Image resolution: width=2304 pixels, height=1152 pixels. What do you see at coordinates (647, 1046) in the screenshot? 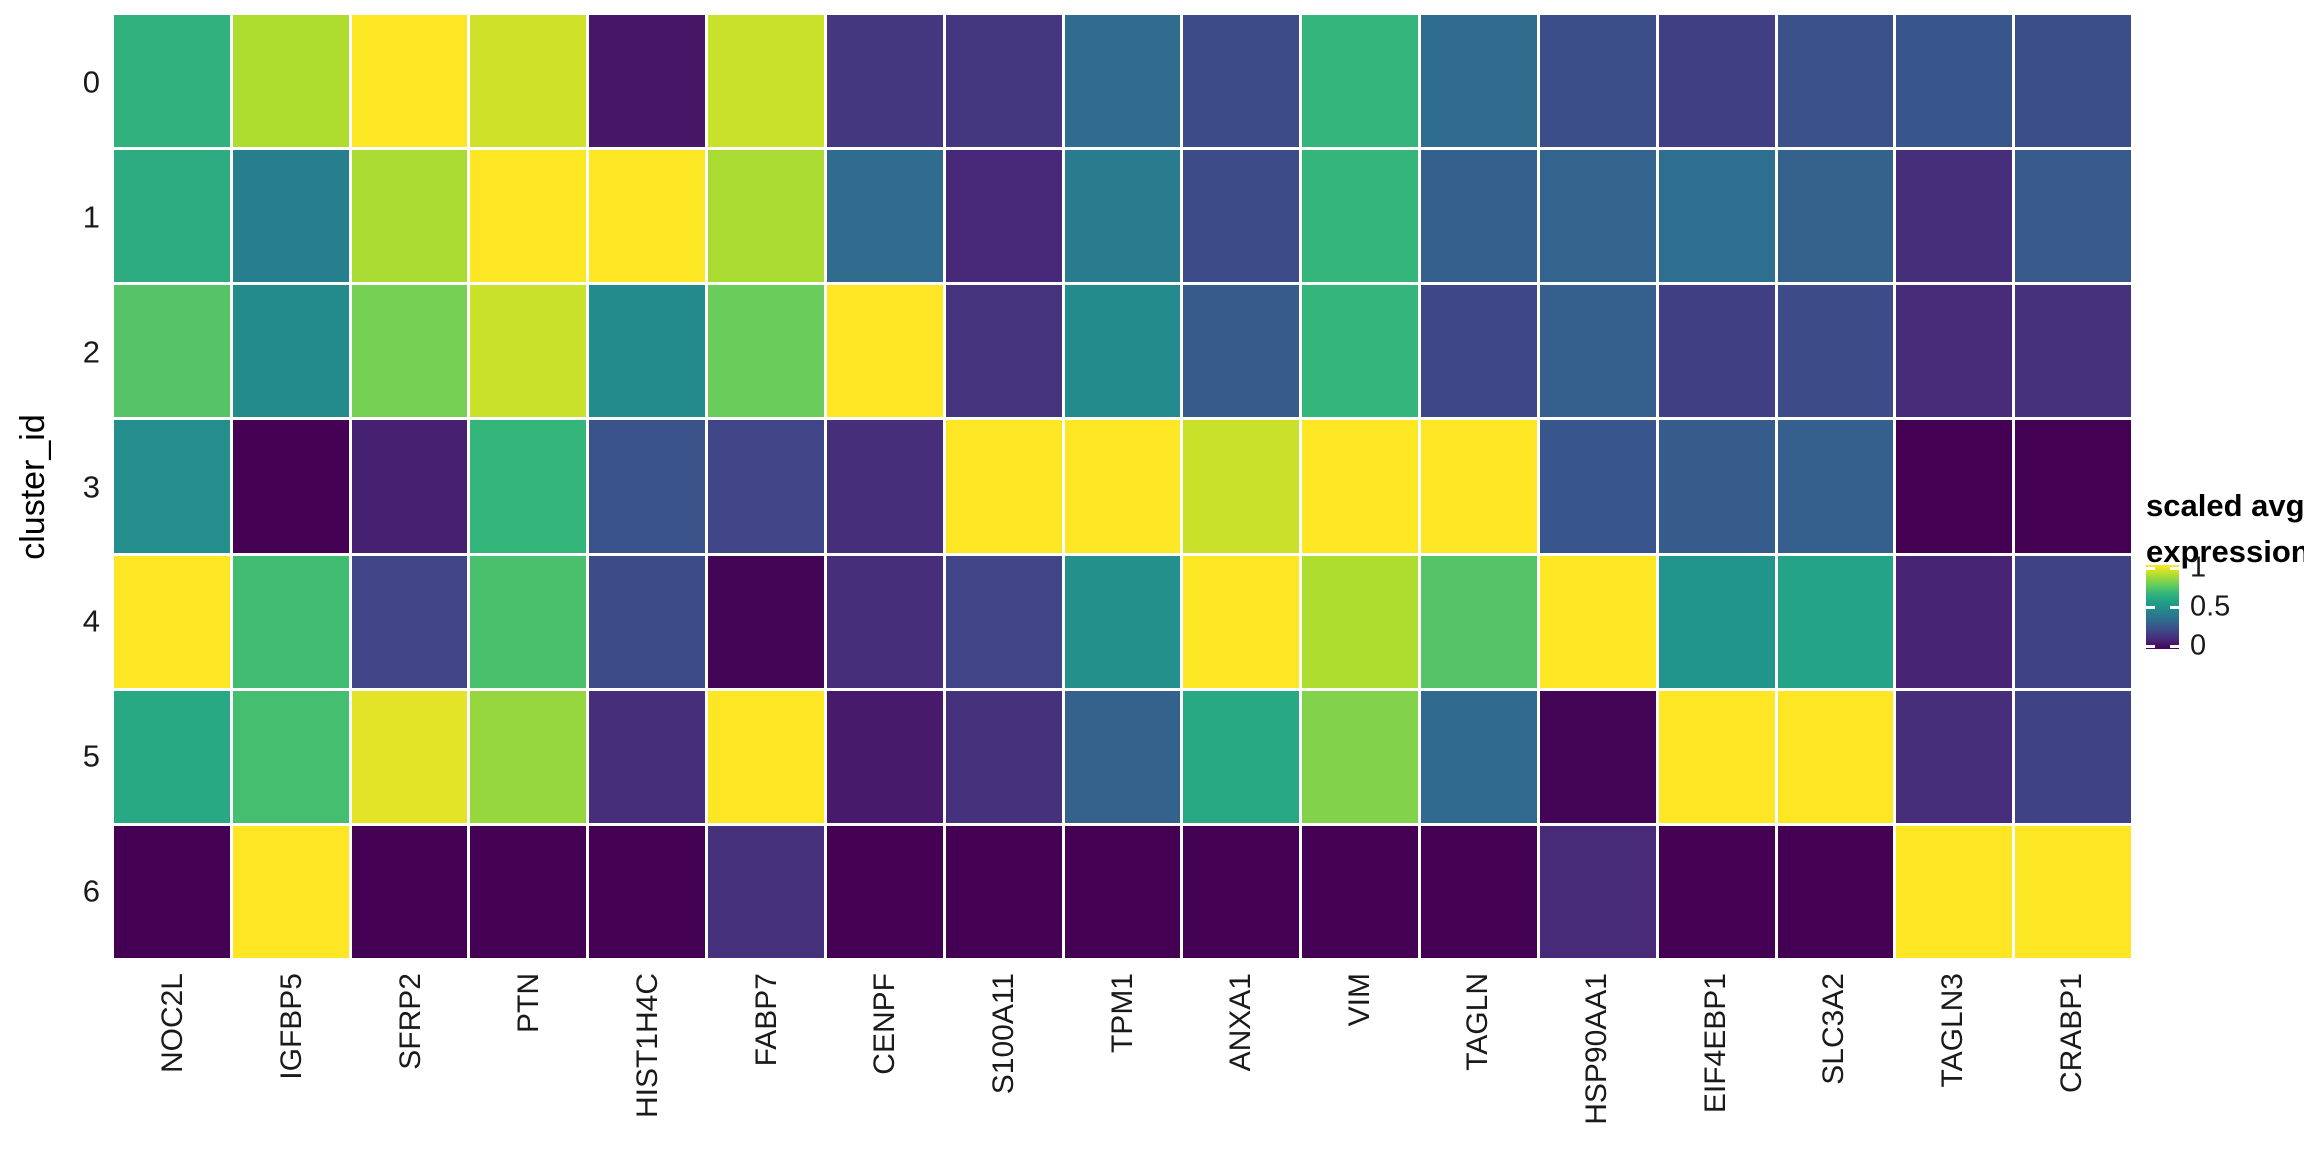
I see `x-axis-label: HIST1H4C` at bounding box center [647, 1046].